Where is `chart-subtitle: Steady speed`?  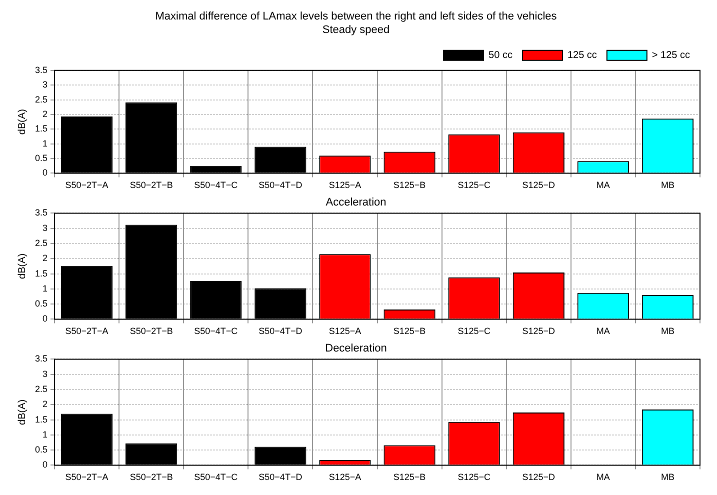
chart-subtitle: Steady speed is located at coordinates (356, 30).